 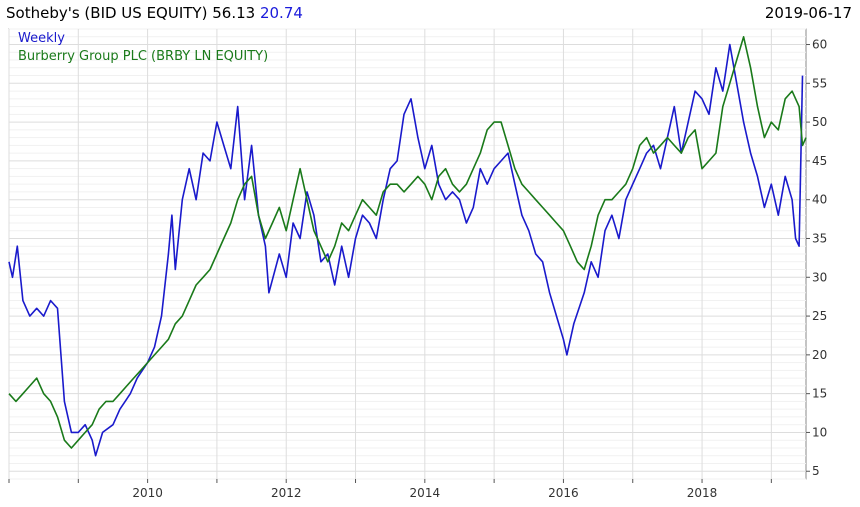 I want to click on y-tick-label: 25, so click(x=819, y=316).